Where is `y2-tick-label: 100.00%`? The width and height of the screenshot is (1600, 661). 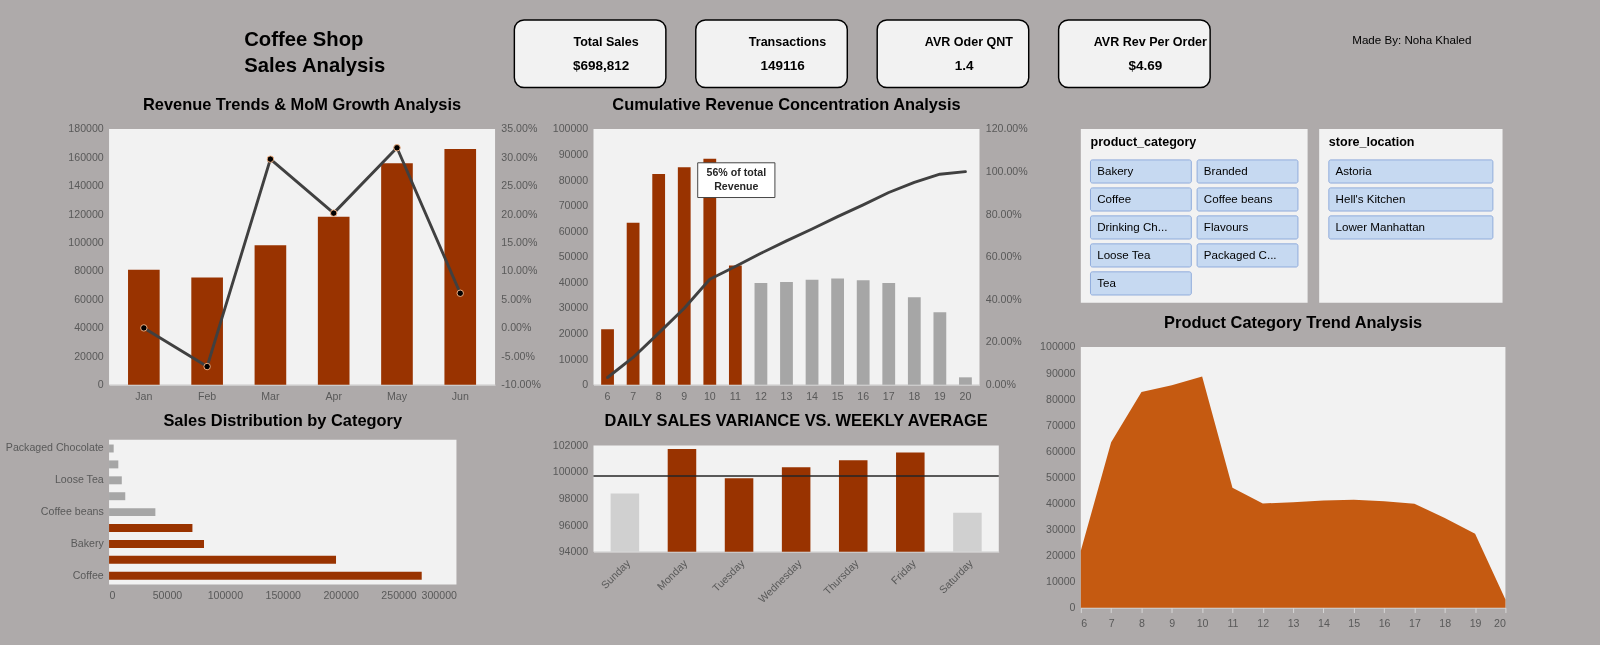
y2-tick-label: 100.00% is located at coordinates (1007, 171).